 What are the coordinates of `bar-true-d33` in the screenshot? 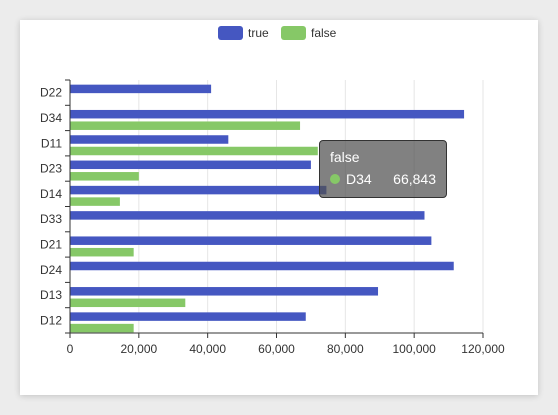 It's located at (247, 215).